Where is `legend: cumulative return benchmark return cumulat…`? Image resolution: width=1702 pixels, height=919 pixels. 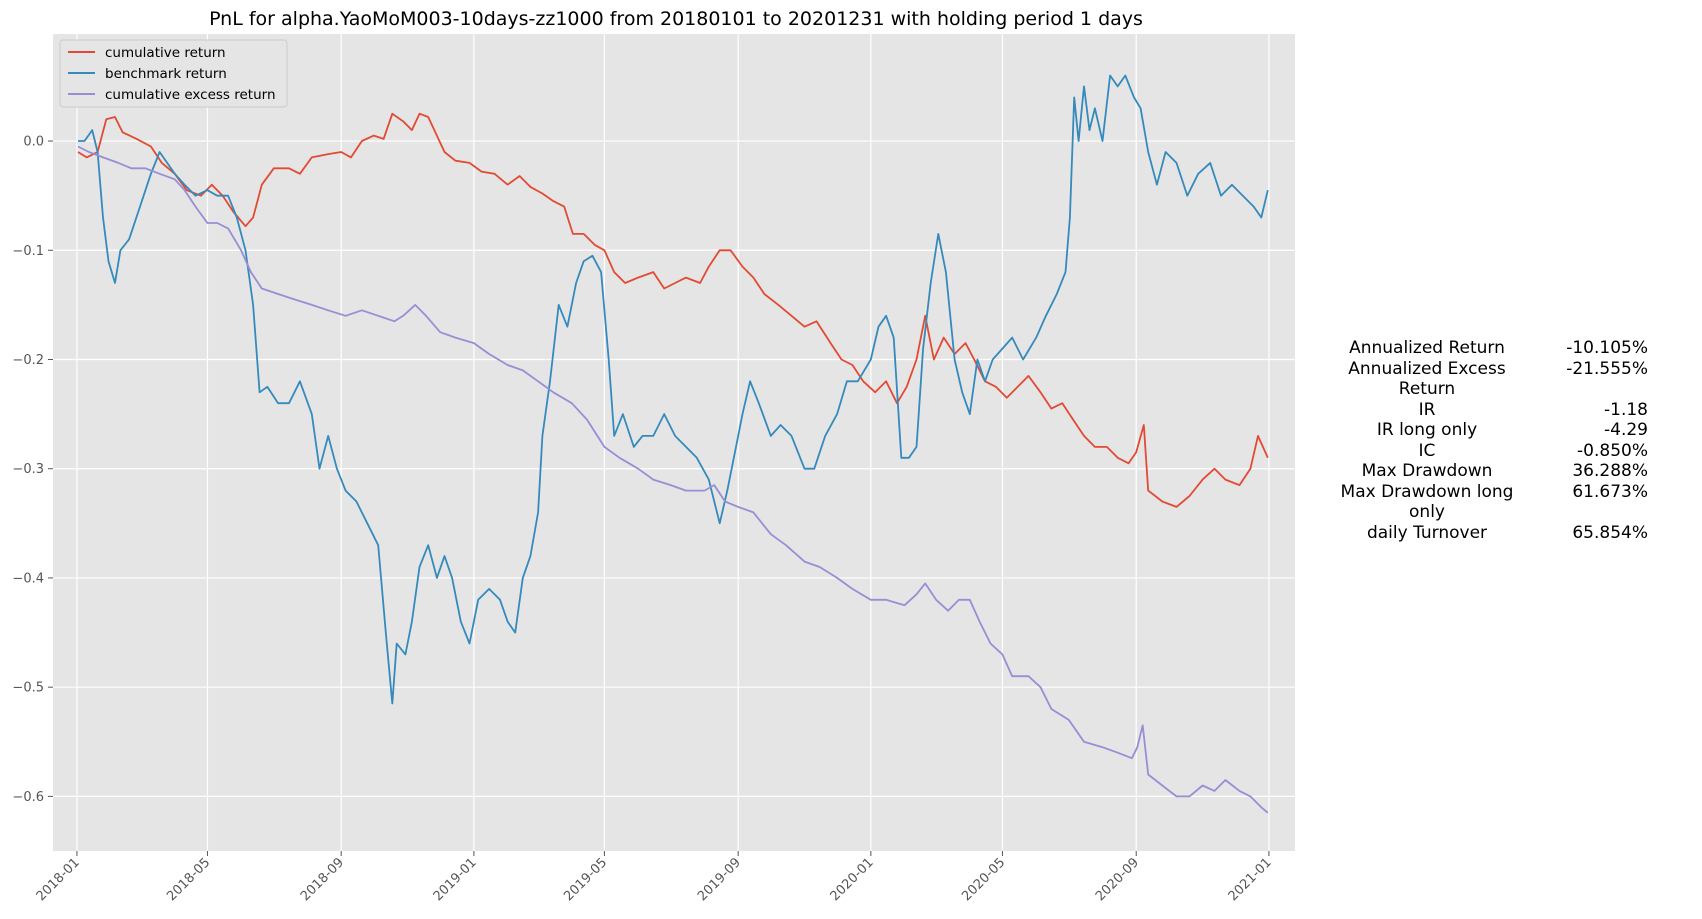
legend: cumulative return benchmark return cumulat… is located at coordinates (173, 73).